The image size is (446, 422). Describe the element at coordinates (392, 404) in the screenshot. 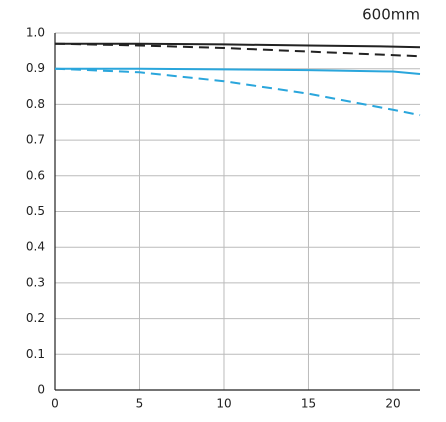

I see `x-tick-label: 20` at that location.